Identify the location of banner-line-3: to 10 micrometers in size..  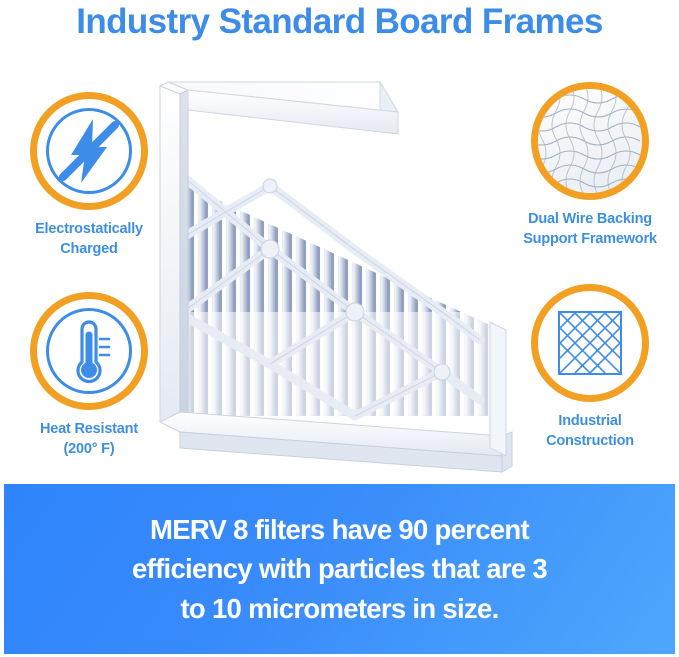
(339, 608).